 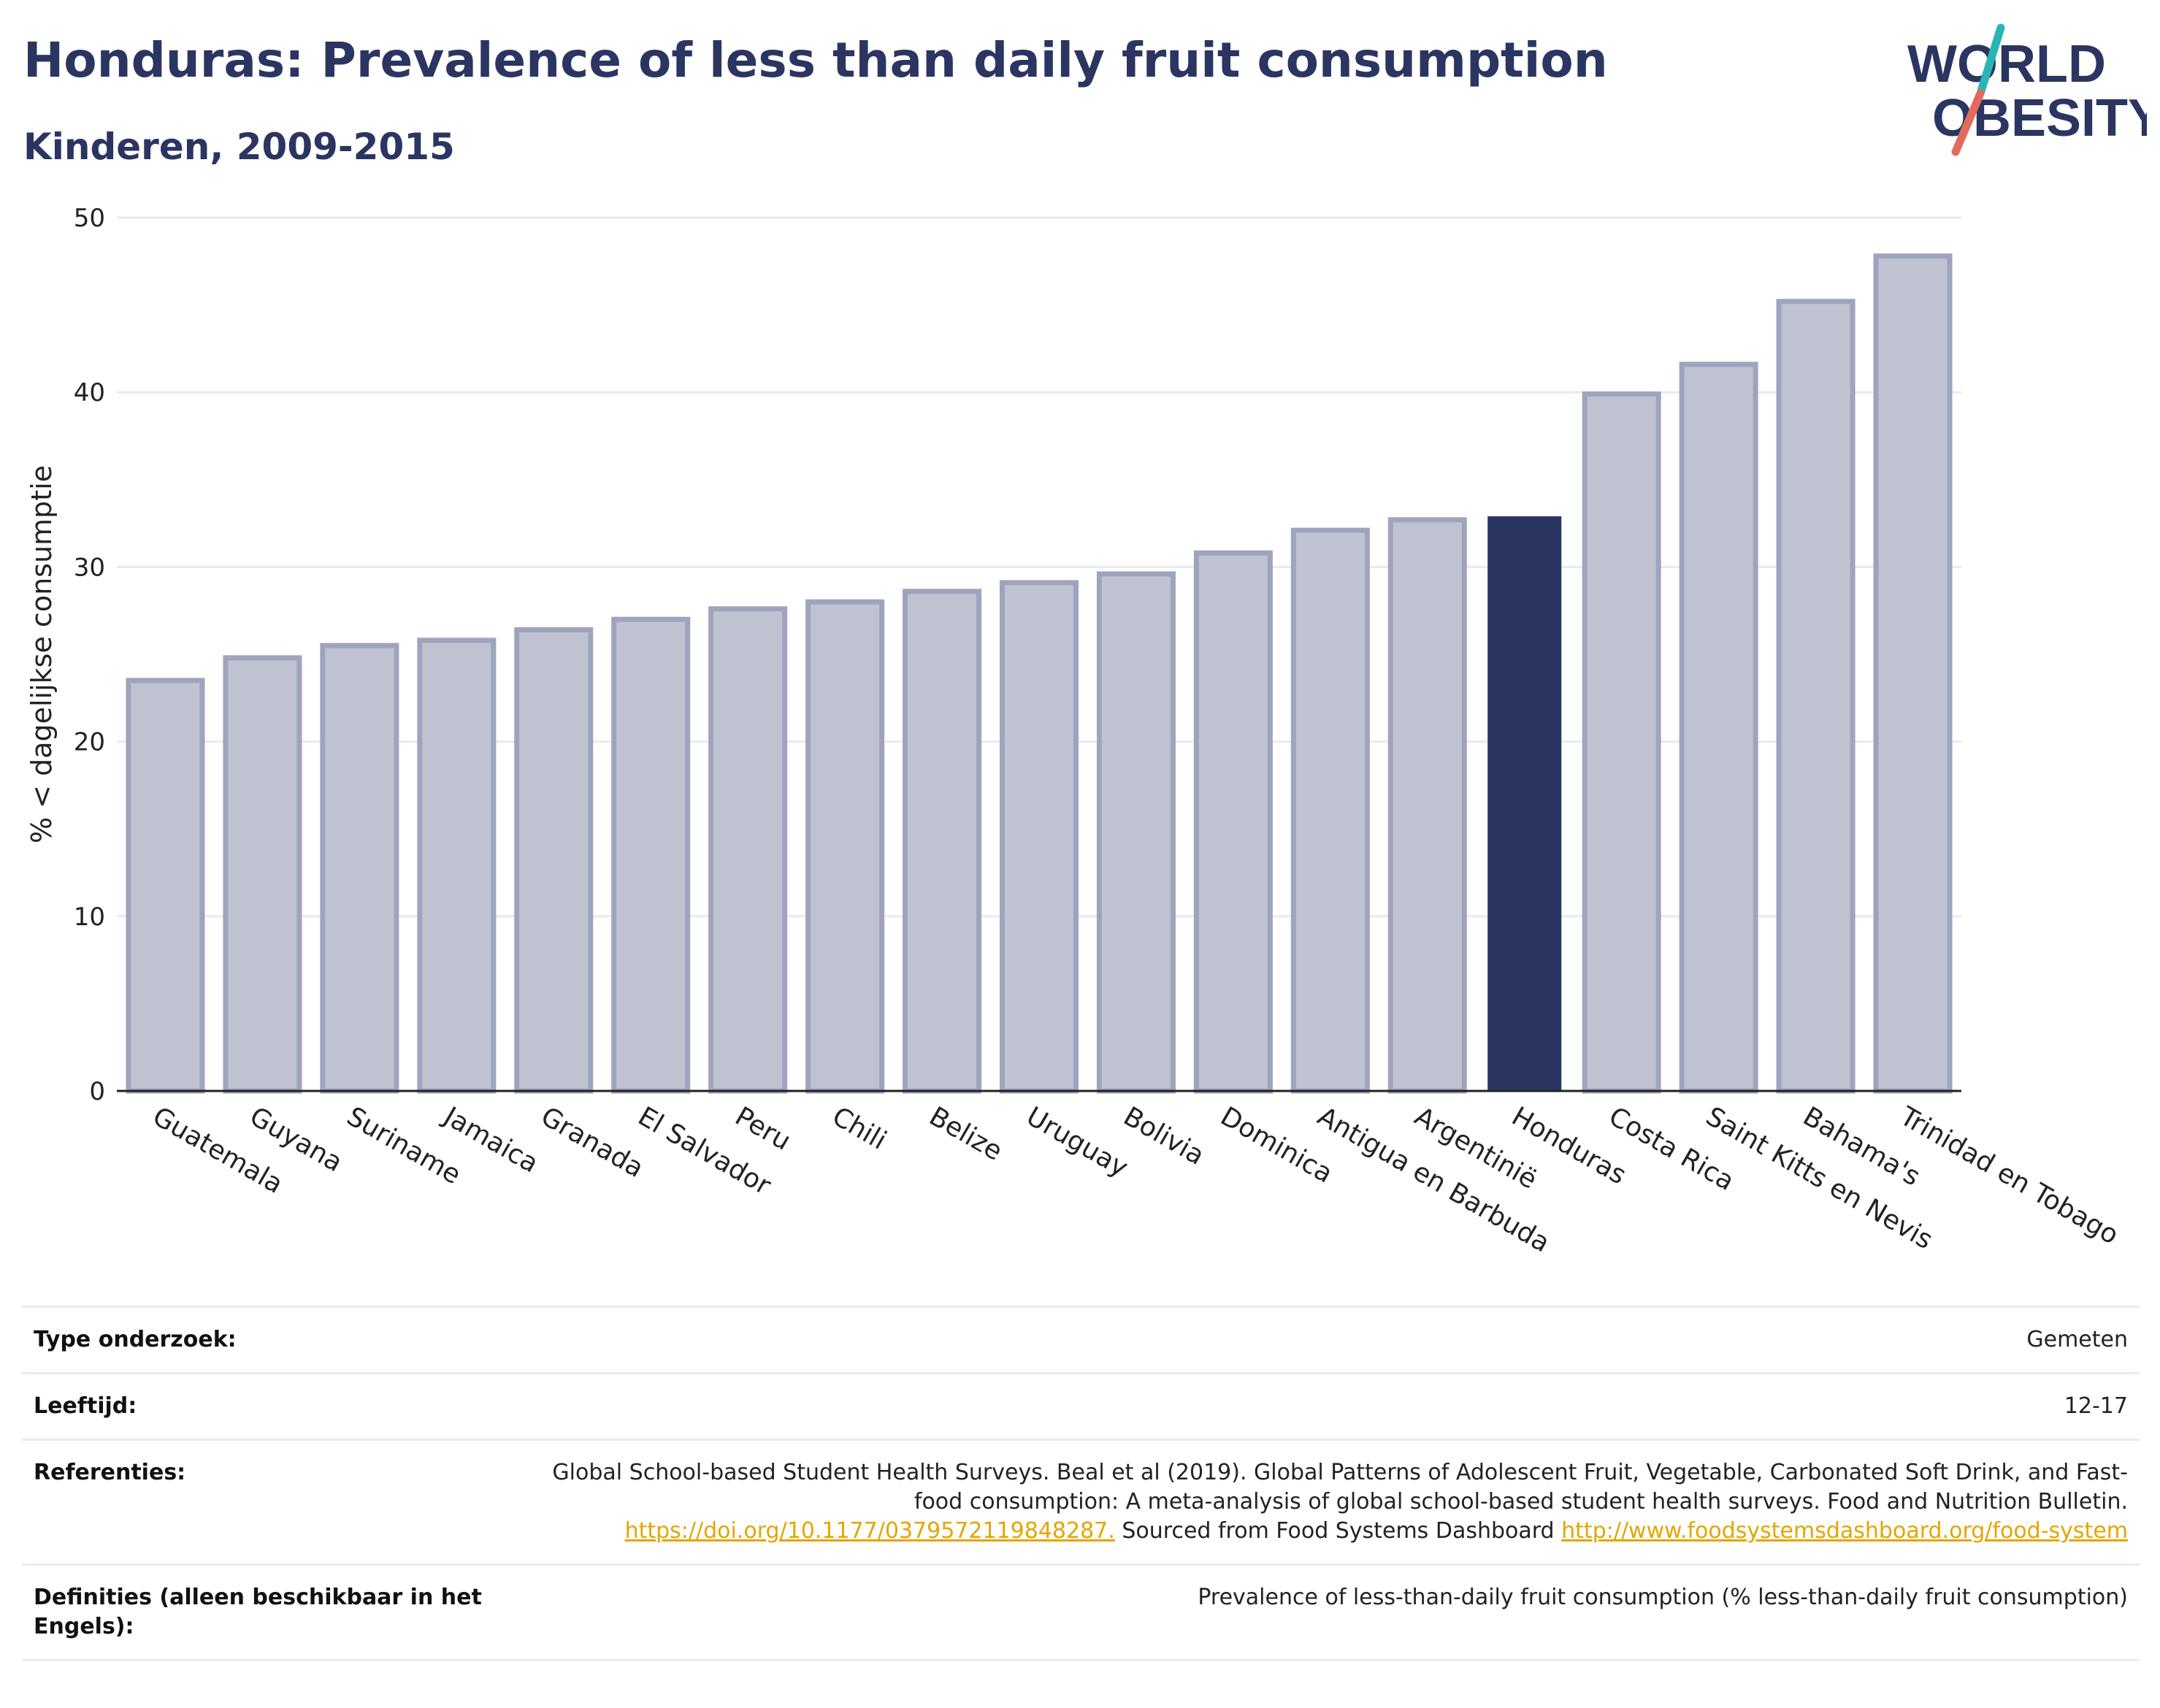 What do you see at coordinates (1990, 60) in the screenshot?
I see `logo-slash-top` at bounding box center [1990, 60].